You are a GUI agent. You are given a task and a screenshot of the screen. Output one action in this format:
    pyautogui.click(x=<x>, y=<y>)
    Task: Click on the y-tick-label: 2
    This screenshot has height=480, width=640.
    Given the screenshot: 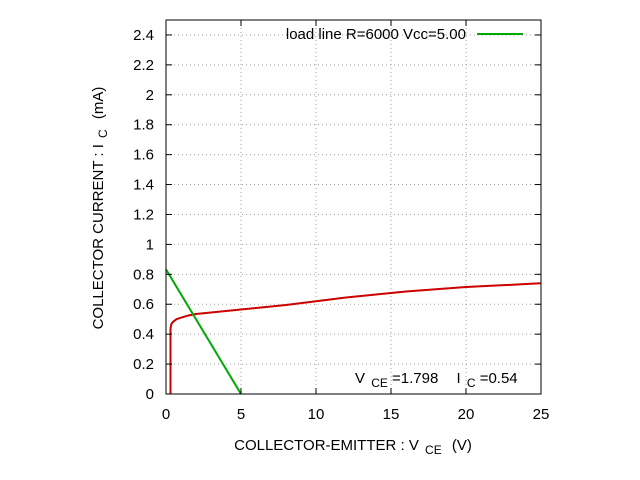 What is the action you would take?
    pyautogui.click(x=150, y=95)
    